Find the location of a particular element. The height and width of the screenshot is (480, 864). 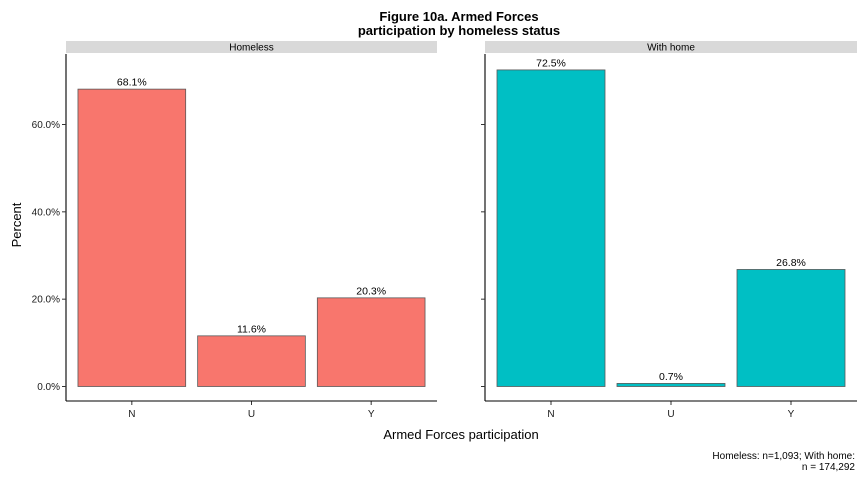

y-axis-title: Percent is located at coordinates (16, 224).